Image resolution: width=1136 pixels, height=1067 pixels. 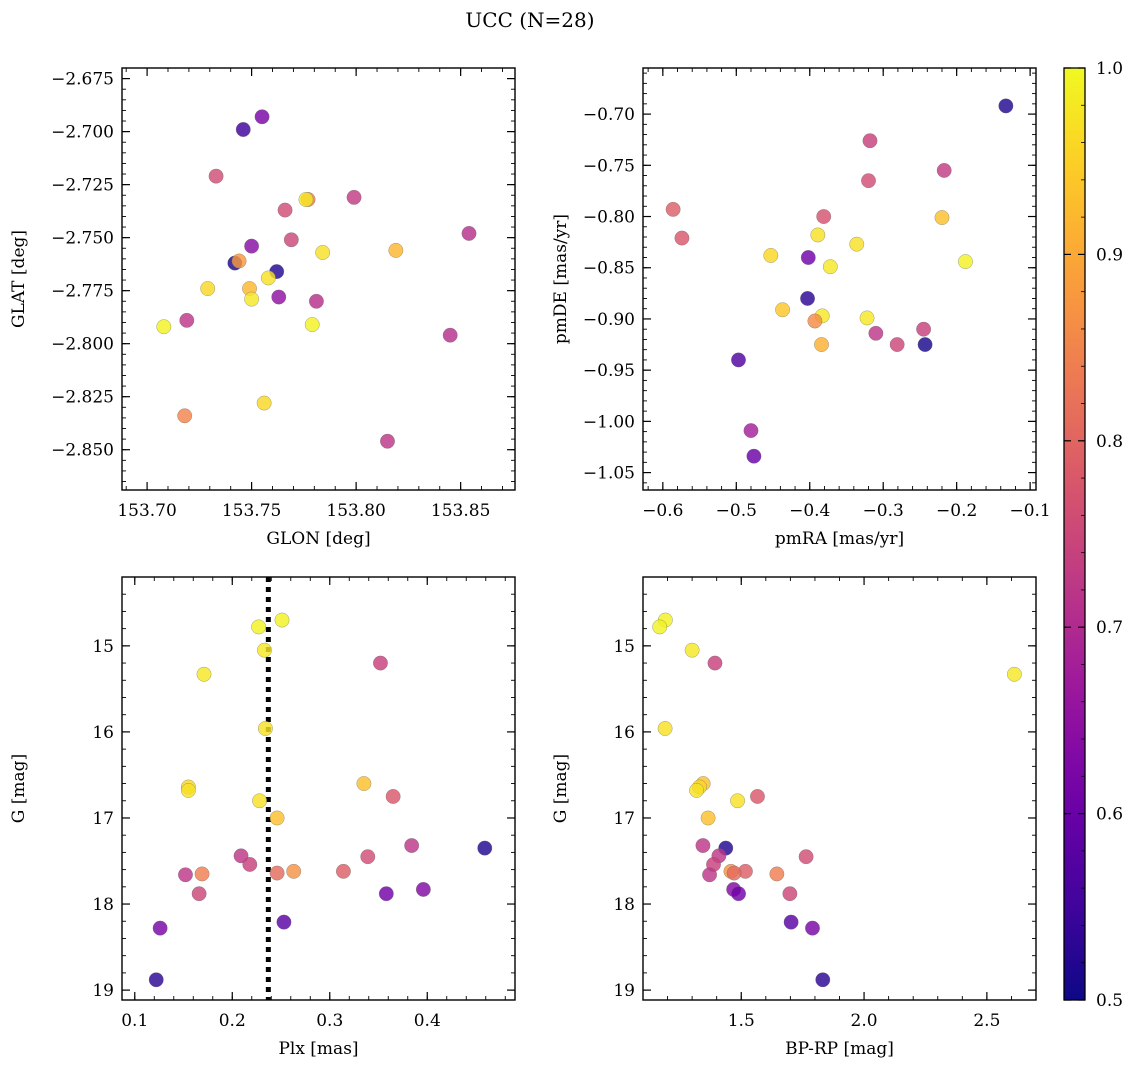 I want to click on x-tick-label: 153.80, so click(x=355, y=511).